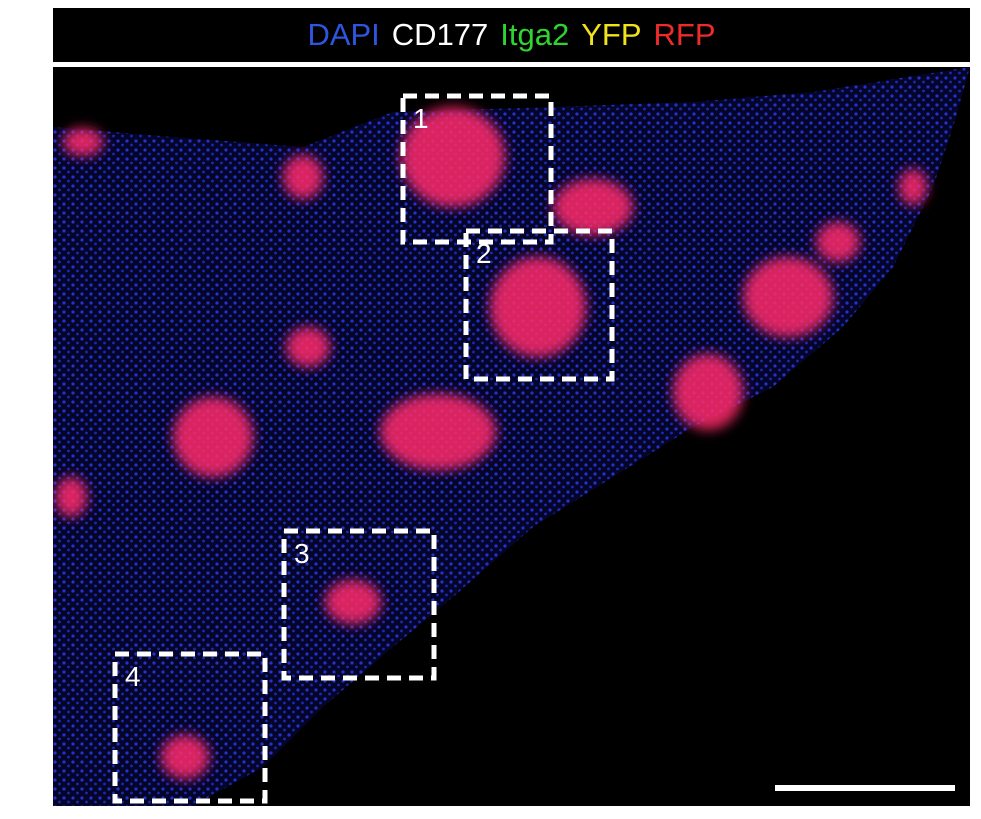 Image resolution: width=981 pixels, height=819 pixels. What do you see at coordinates (440, 34) in the screenshot?
I see `channel-label: CD177` at bounding box center [440, 34].